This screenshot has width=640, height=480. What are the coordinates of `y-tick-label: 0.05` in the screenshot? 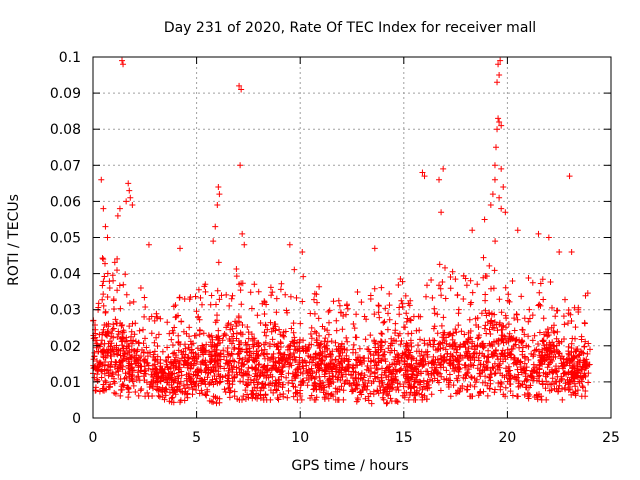 It's located at (65, 239).